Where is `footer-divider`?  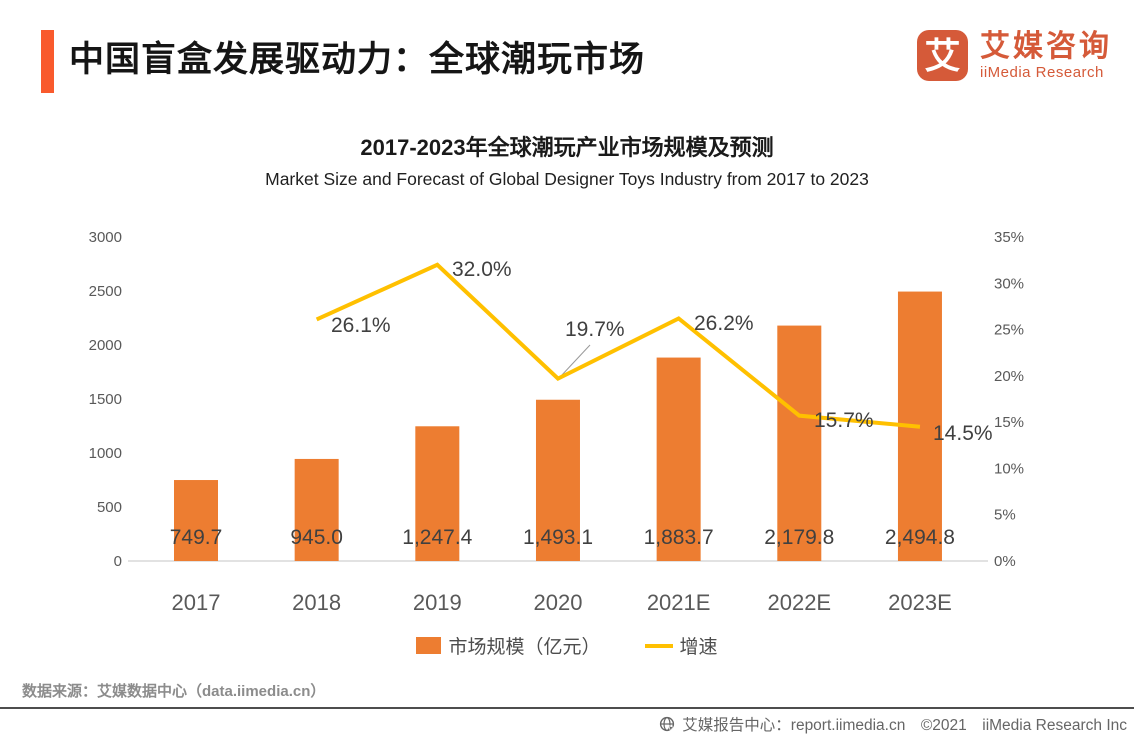 footer-divider is located at coordinates (567, 708).